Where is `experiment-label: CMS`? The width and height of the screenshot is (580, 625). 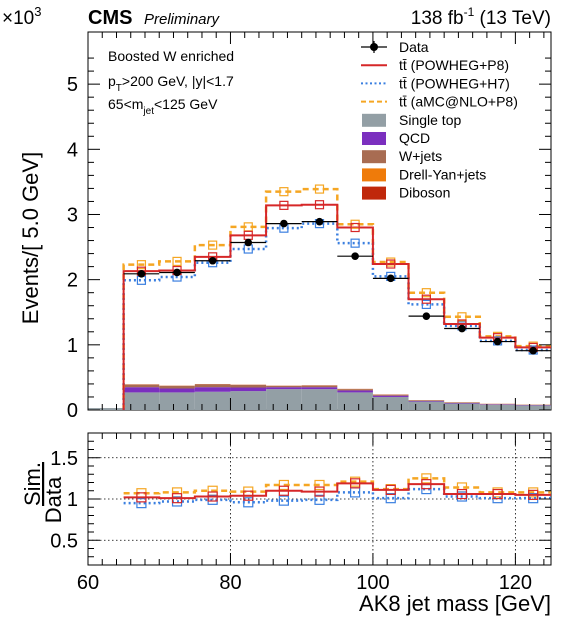
experiment-label: CMS is located at coordinates (110, 18).